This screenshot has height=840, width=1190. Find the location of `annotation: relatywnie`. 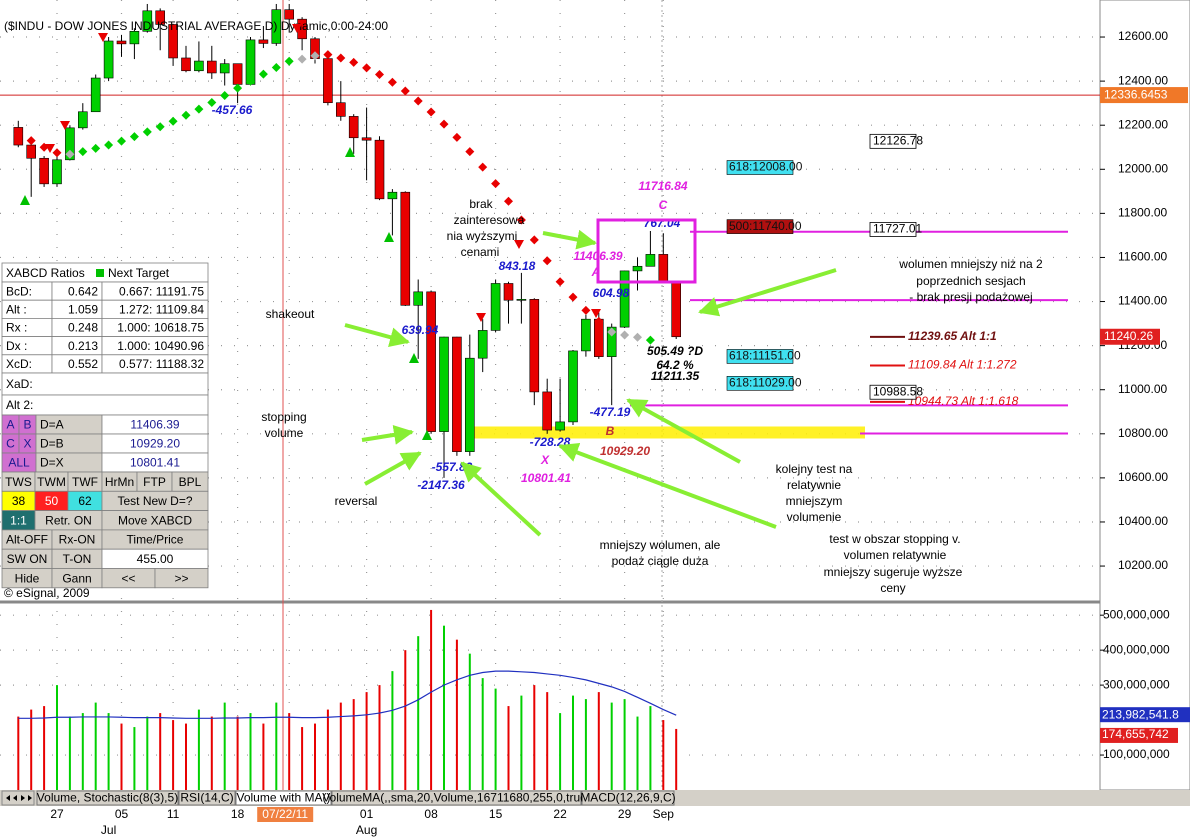

annotation: relatywnie is located at coordinates (814, 485).